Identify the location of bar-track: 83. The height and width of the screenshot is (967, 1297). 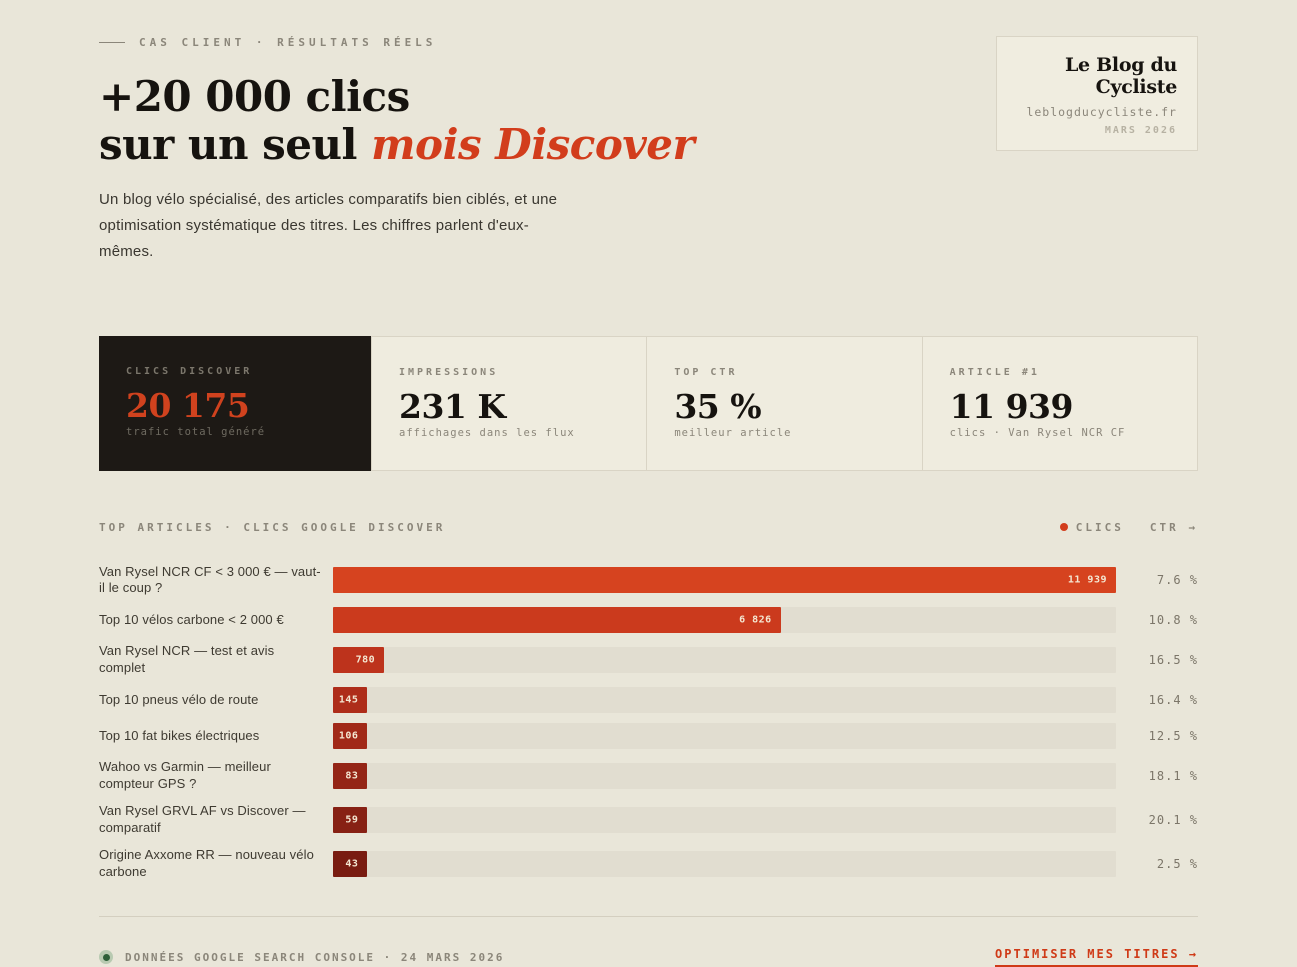
(724, 775).